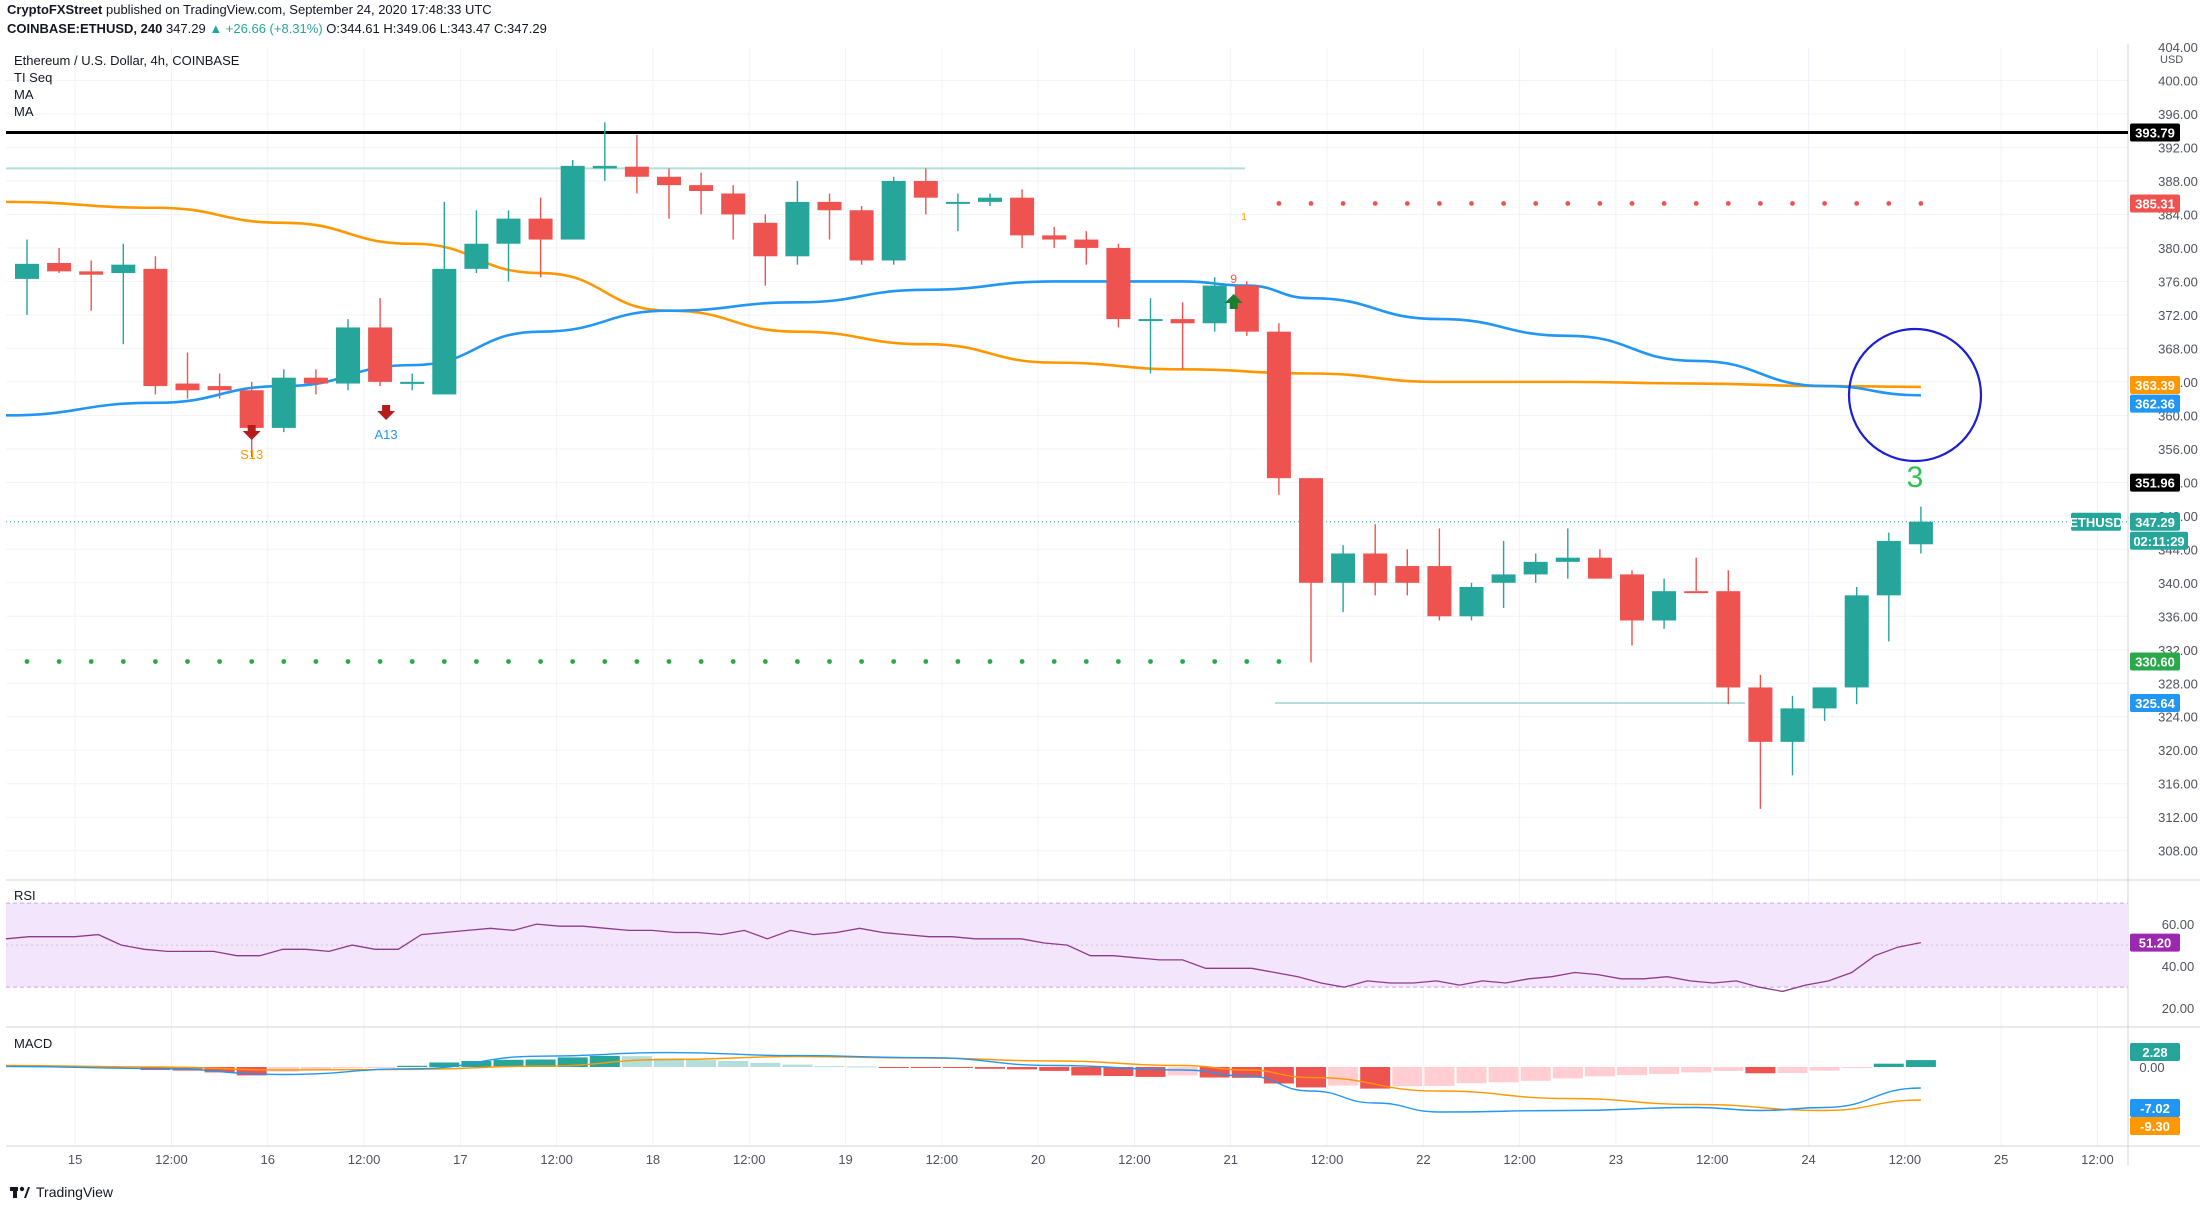  I want to click on open-value: O:344.61, so click(353, 28).